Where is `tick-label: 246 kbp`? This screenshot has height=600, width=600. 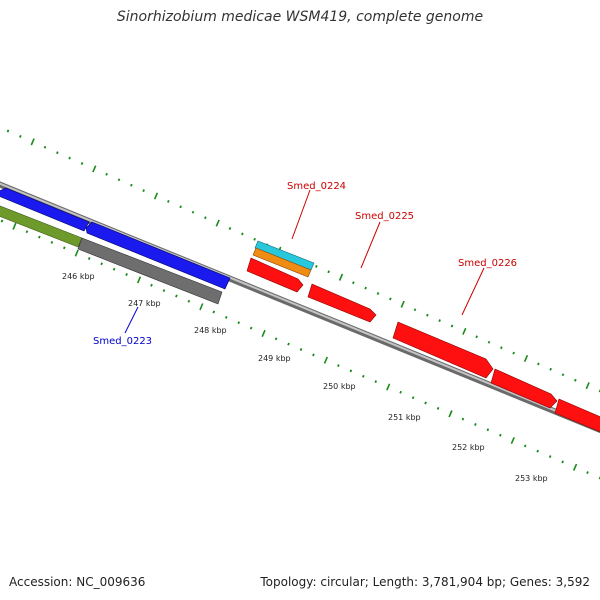
tick-label: 246 kbp is located at coordinates (78, 276).